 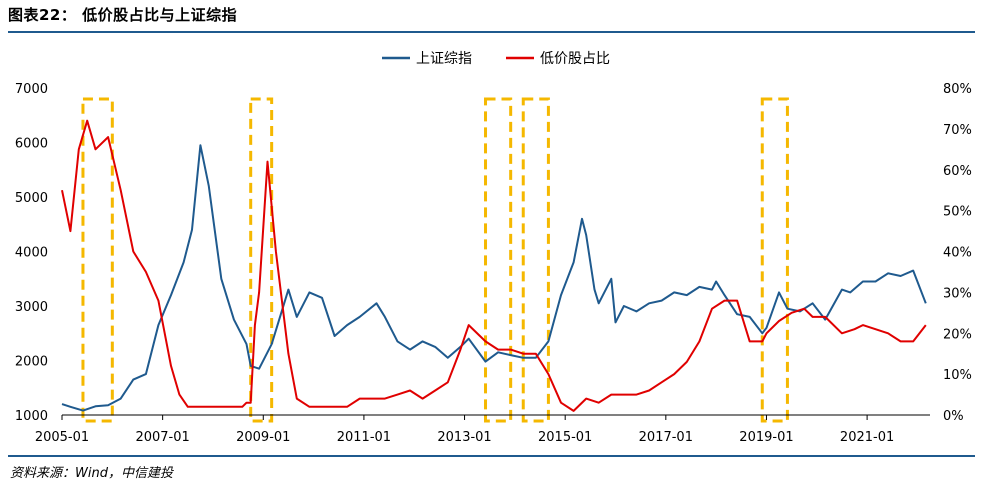 I want to click on y-right-tick-label: 40%, so click(x=957, y=253).